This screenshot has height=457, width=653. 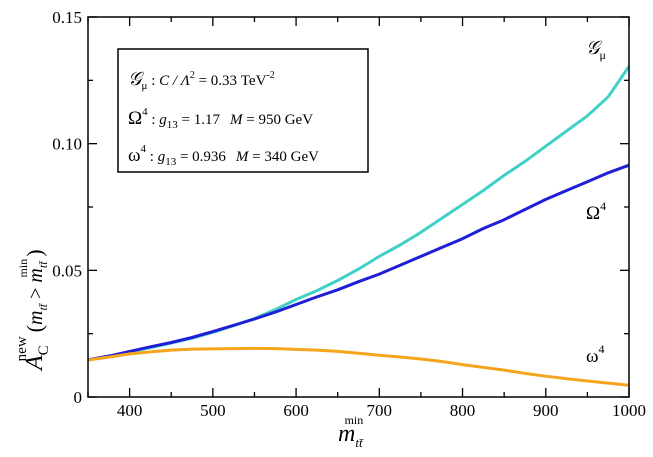 I want to click on x-axis-label-sub: tt̄, so click(x=359, y=442).